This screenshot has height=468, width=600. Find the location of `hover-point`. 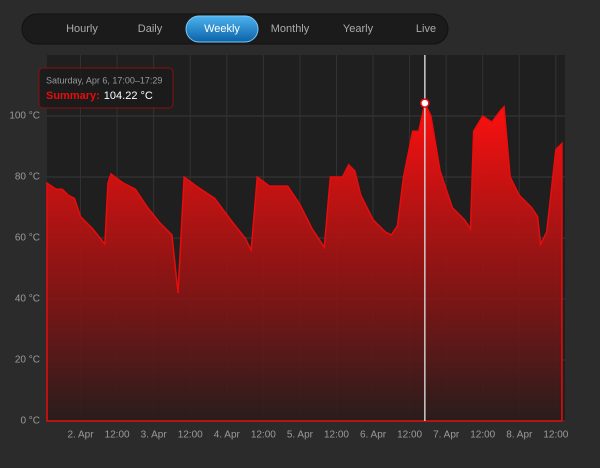

hover-point is located at coordinates (425, 103).